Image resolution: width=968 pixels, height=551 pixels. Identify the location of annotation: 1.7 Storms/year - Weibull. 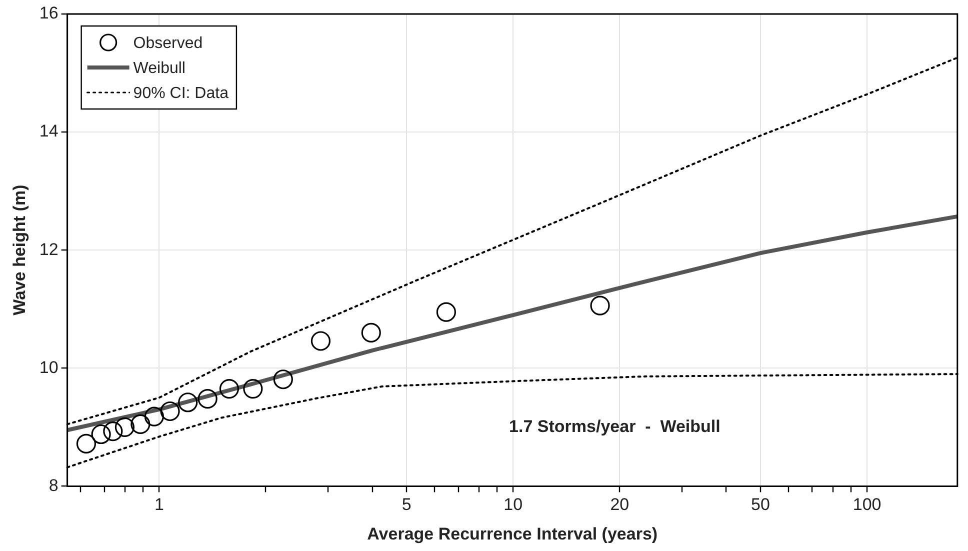
(614, 426).